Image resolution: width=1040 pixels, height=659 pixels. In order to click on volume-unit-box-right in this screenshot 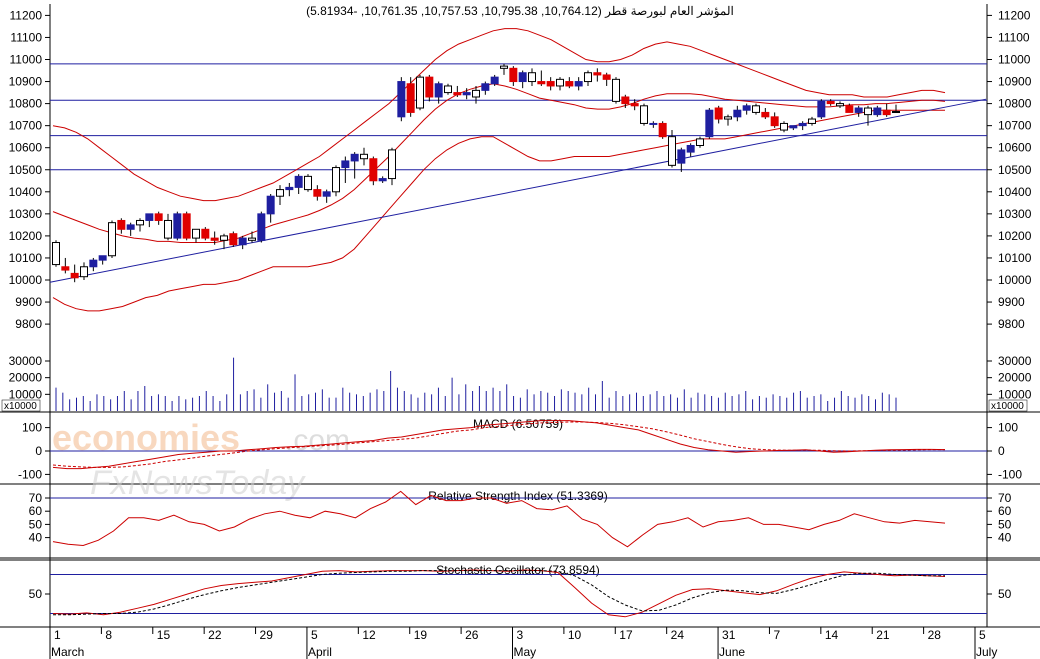, I will do `click(1008, 405)`.